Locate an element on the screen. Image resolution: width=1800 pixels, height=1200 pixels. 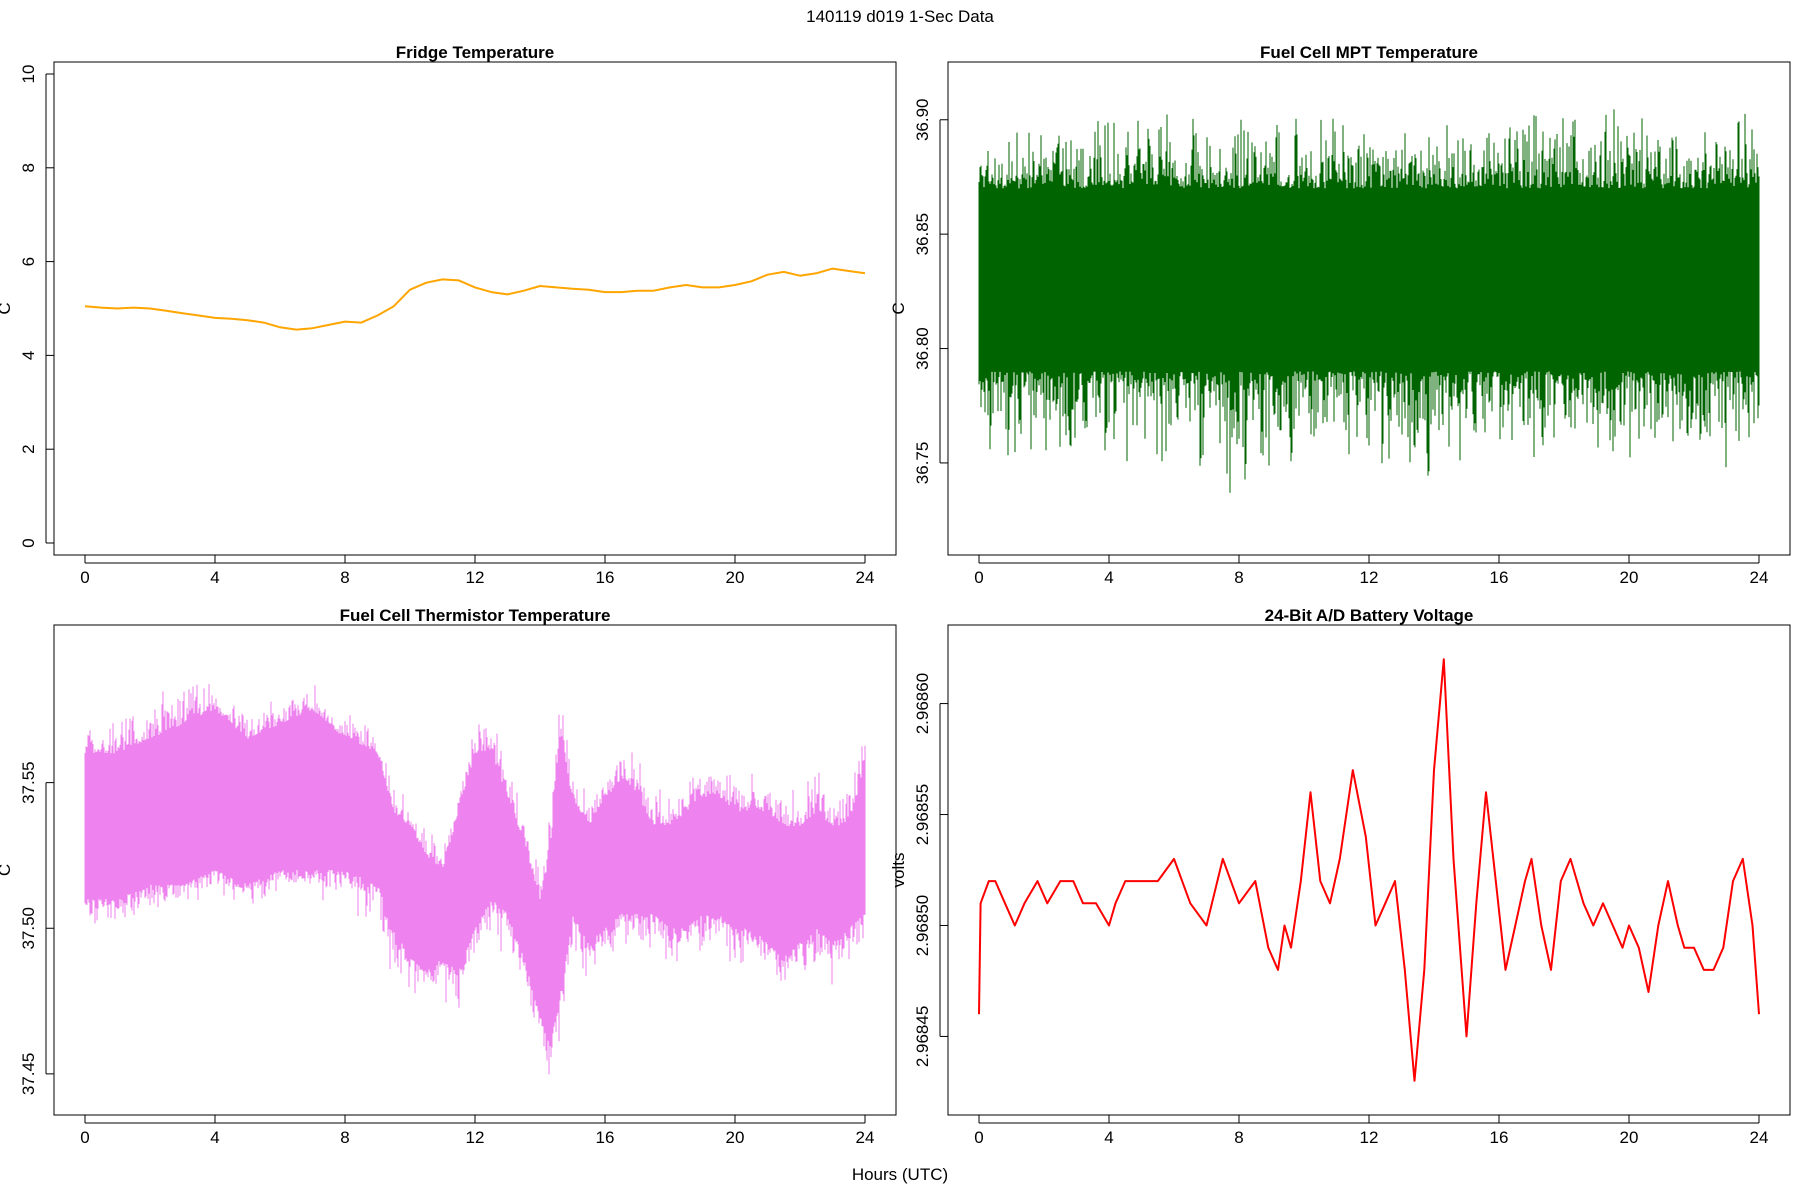
y-axis-label: volts is located at coordinates (898, 870).